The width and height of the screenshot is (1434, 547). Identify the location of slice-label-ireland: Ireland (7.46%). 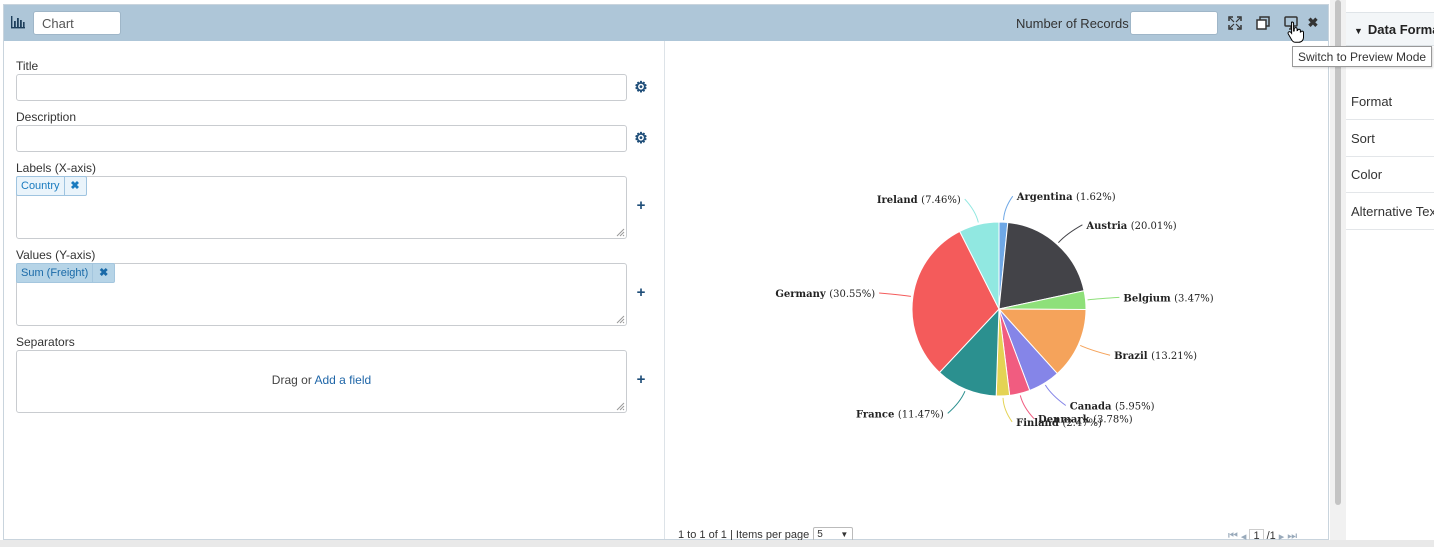
(919, 200).